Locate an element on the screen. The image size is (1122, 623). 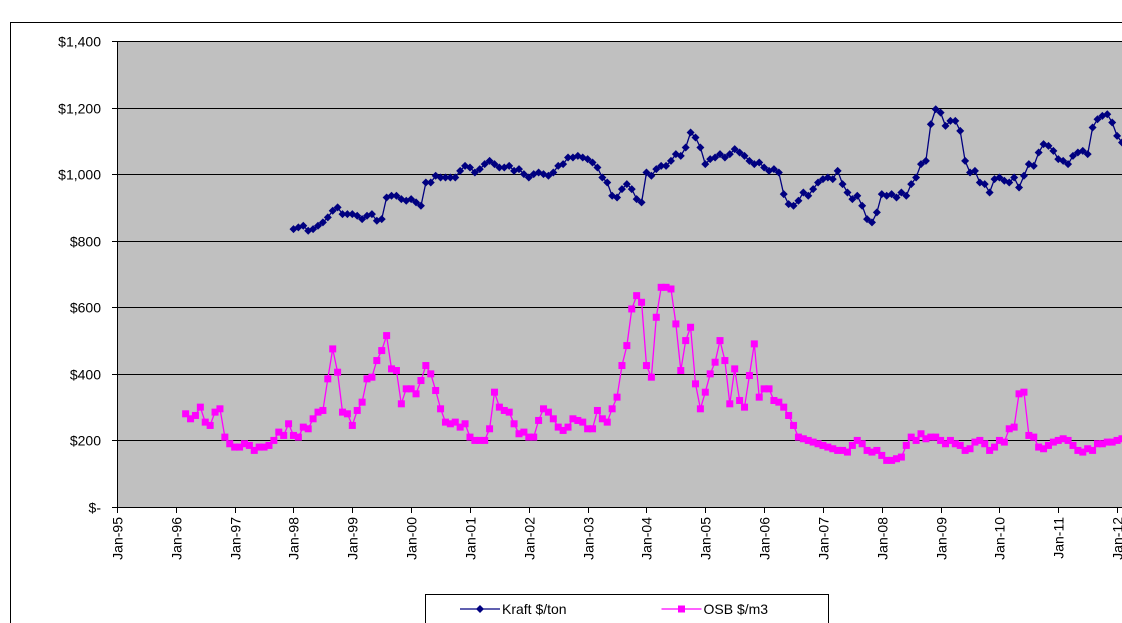
x-tick-label: Jan-12 is located at coordinates (1116, 538).